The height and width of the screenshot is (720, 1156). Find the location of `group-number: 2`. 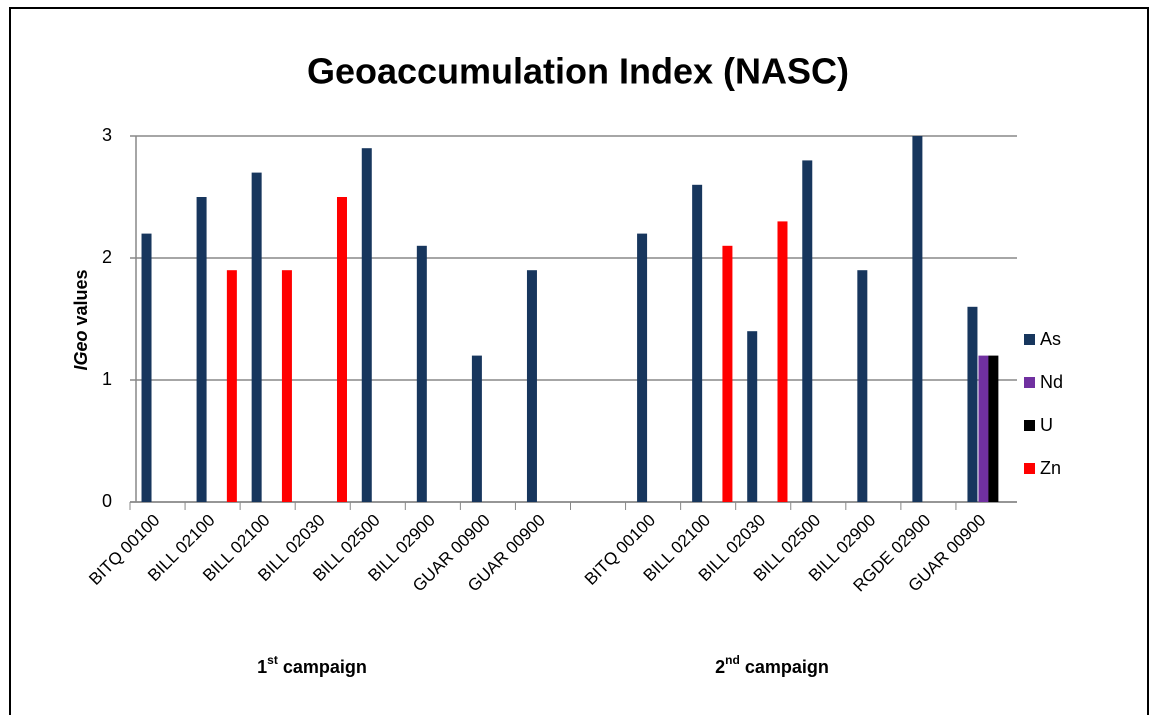

group-number: 2 is located at coordinates (720, 667).